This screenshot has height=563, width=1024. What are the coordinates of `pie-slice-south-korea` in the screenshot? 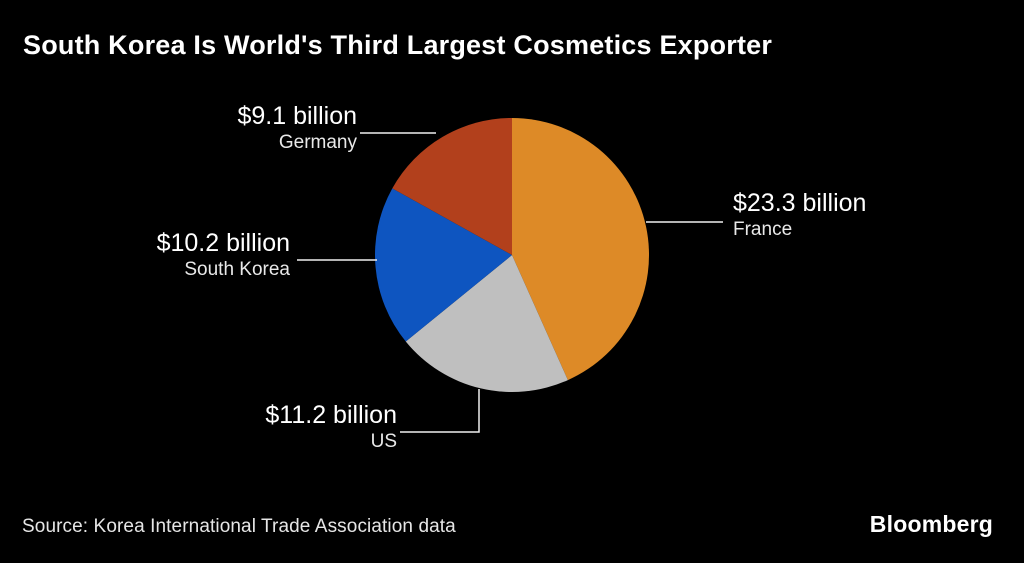 It's located at (443, 265).